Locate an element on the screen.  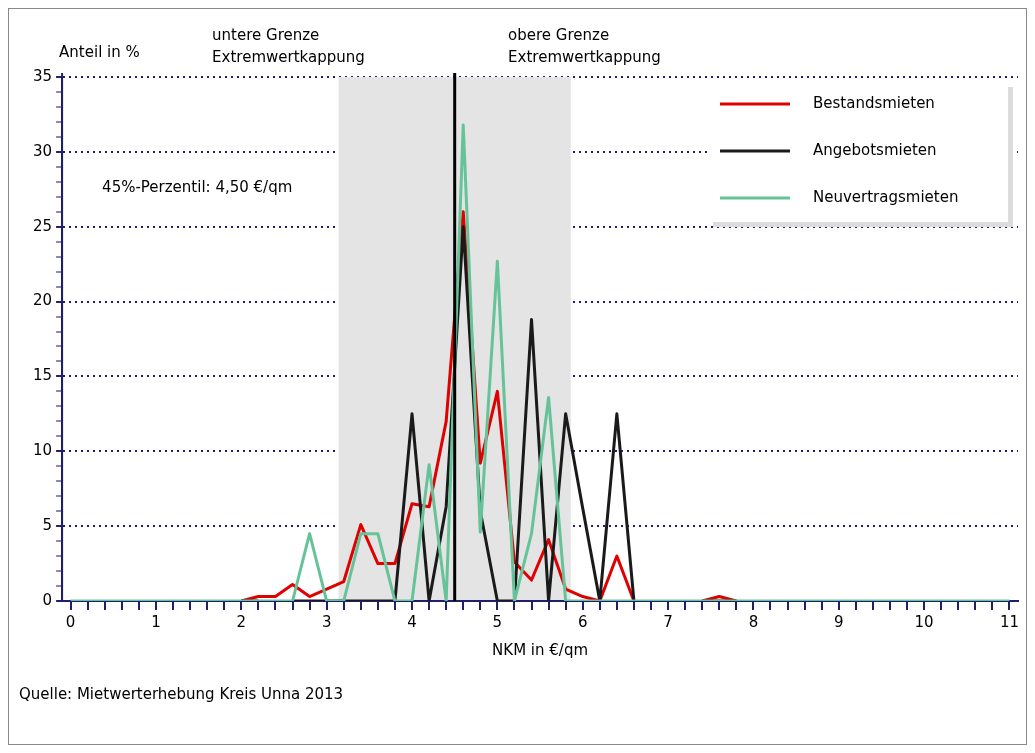
y-tick-label: 15 is located at coordinates (42, 375).